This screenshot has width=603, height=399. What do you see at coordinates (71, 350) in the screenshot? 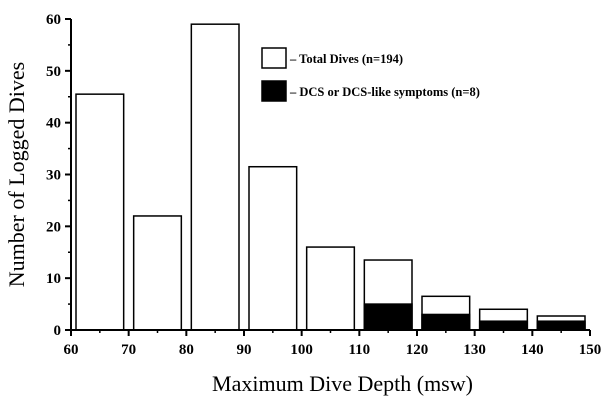
I see `x-tick-label: 60` at bounding box center [71, 350].